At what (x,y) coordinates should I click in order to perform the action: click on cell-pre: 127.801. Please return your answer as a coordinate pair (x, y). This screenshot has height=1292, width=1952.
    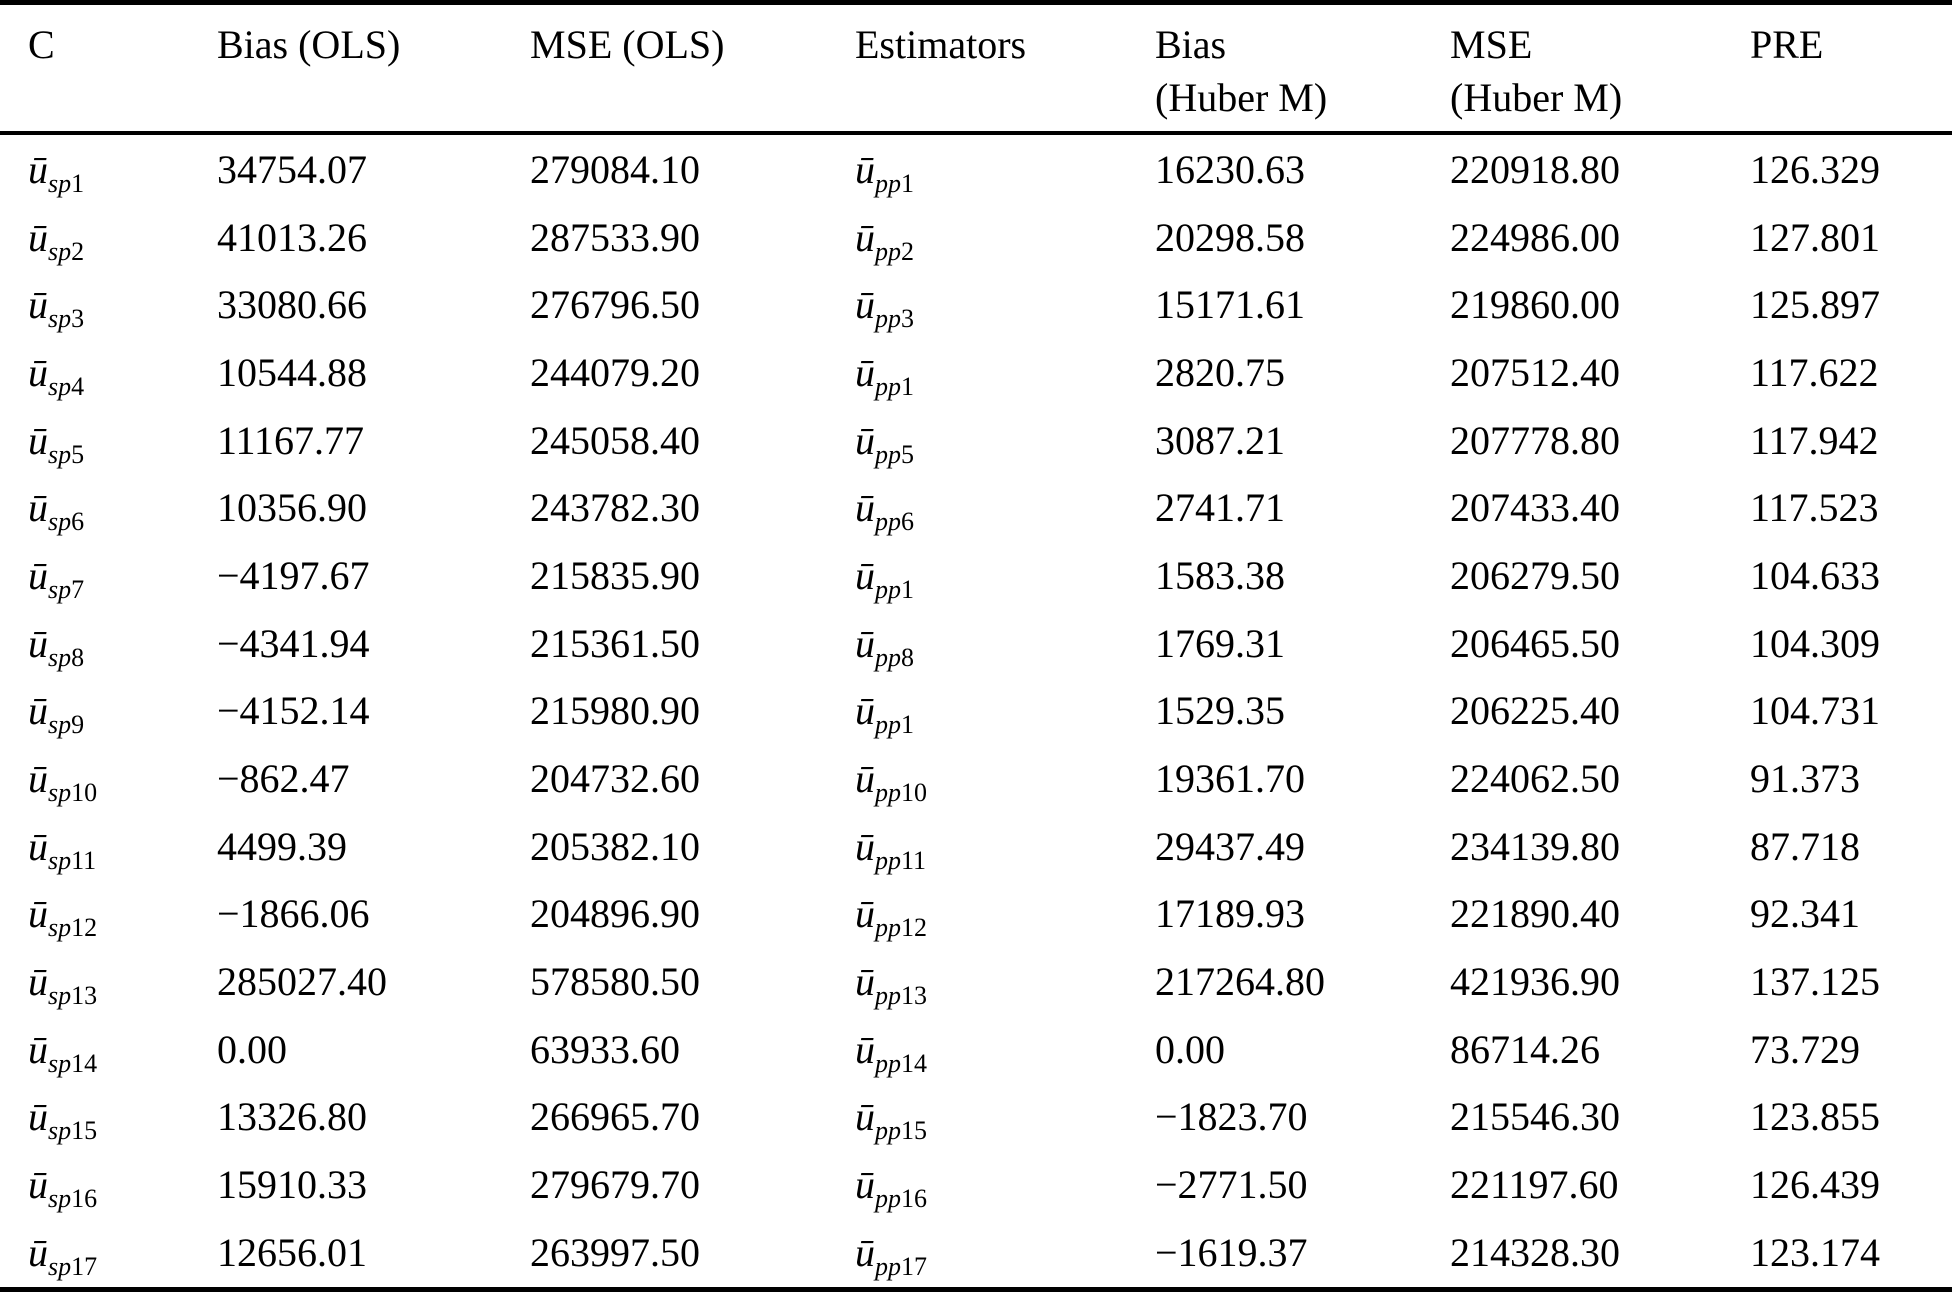
    Looking at the image, I should click on (1815, 237).